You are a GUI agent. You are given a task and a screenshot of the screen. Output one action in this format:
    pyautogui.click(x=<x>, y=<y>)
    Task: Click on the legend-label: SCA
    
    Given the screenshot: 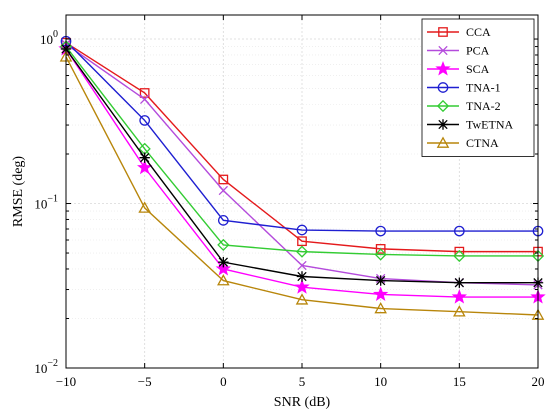 What is the action you would take?
    pyautogui.click(x=478, y=69)
    